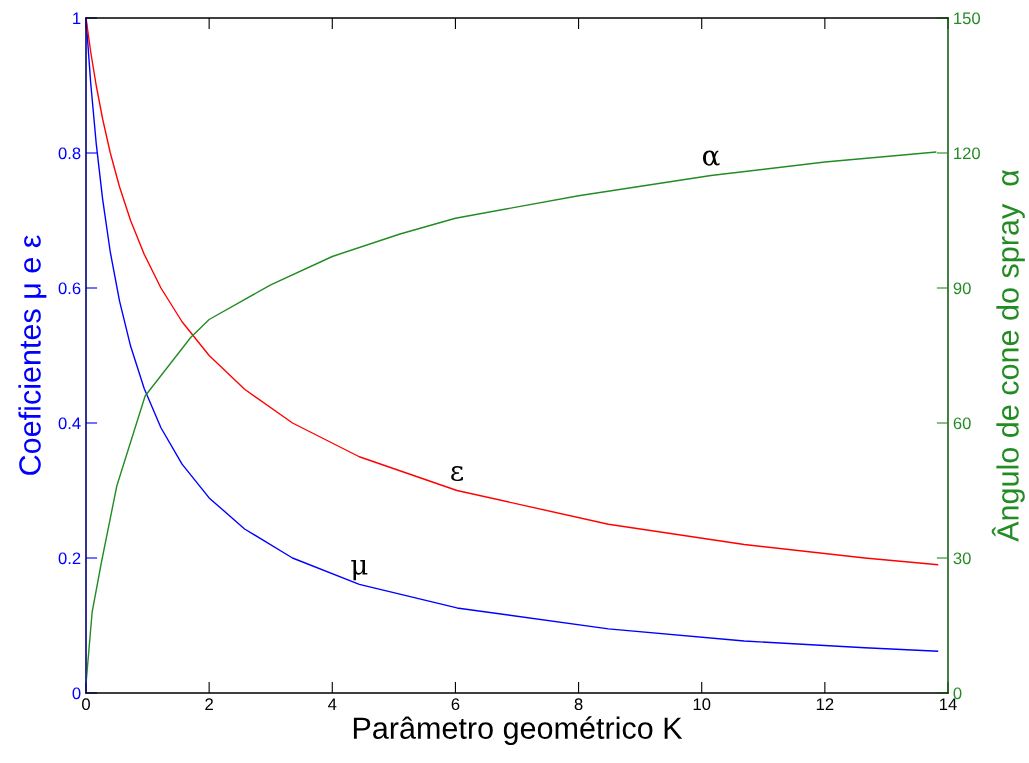 The width and height of the screenshot is (1029, 763). Describe the element at coordinates (359, 570) in the screenshot. I see `annotation: μ` at that location.